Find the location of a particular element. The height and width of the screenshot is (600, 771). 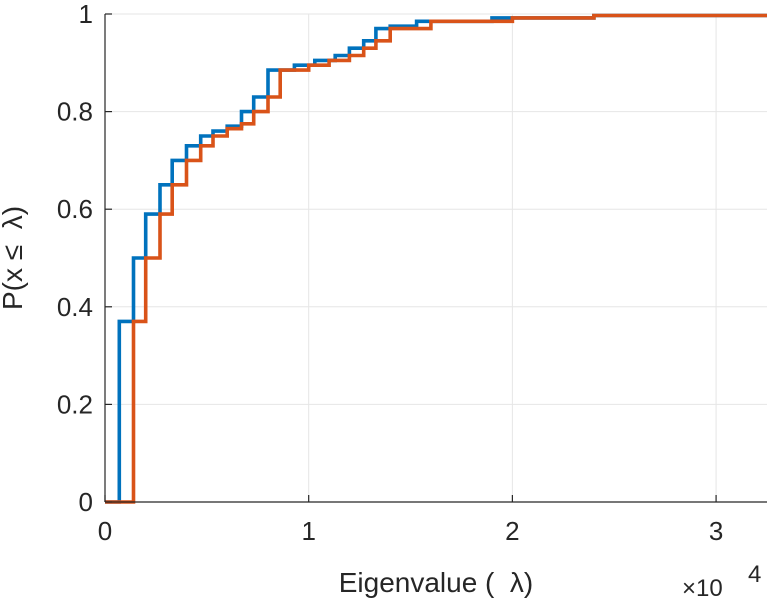

x-tick-label: 3 is located at coordinates (716, 531).